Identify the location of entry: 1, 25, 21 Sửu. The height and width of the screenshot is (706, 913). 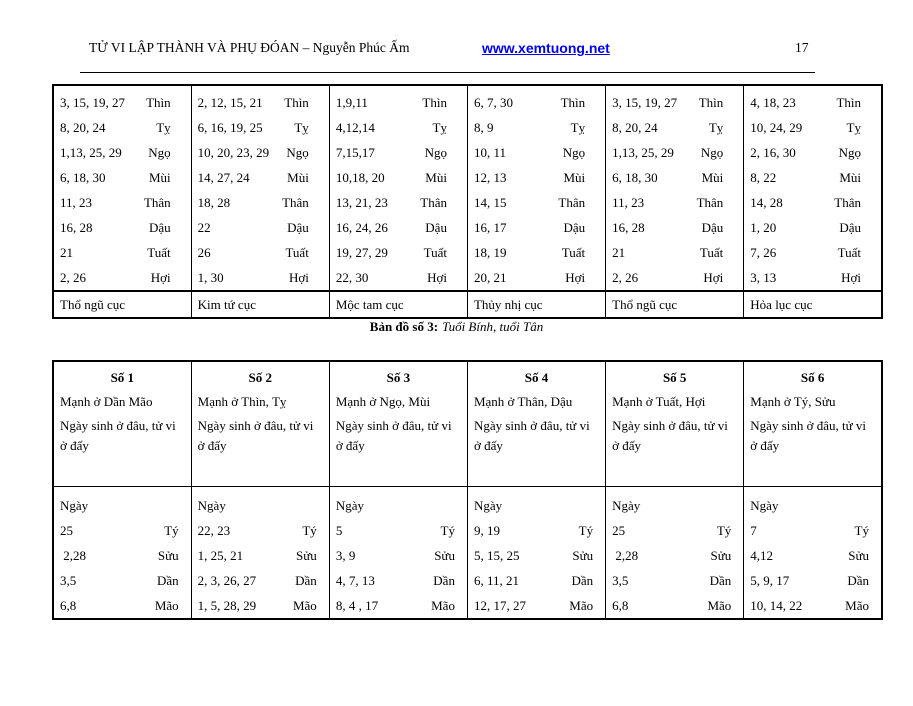
(260, 555).